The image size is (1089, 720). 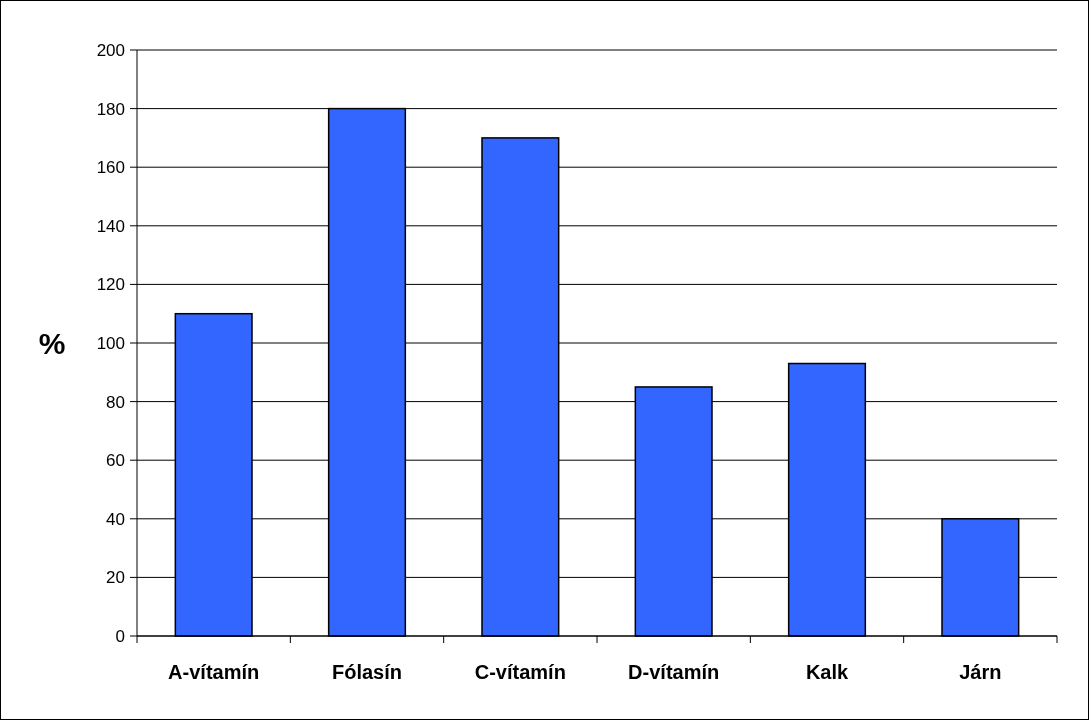 What do you see at coordinates (115, 461) in the screenshot?
I see `y-tick-label: 60` at bounding box center [115, 461].